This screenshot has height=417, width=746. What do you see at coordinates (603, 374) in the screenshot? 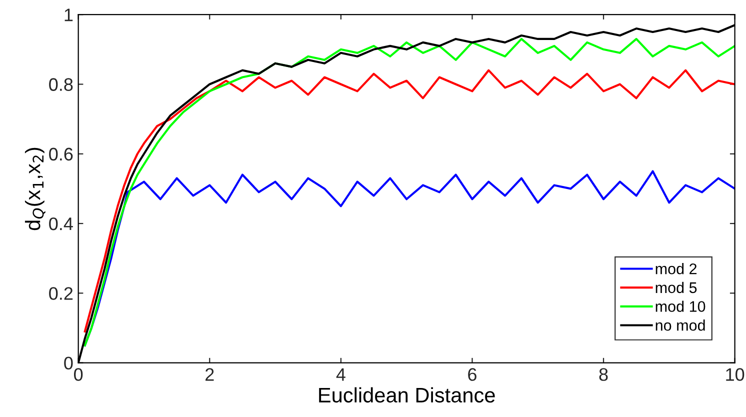
I see `x-tick-label: 8` at bounding box center [603, 374].